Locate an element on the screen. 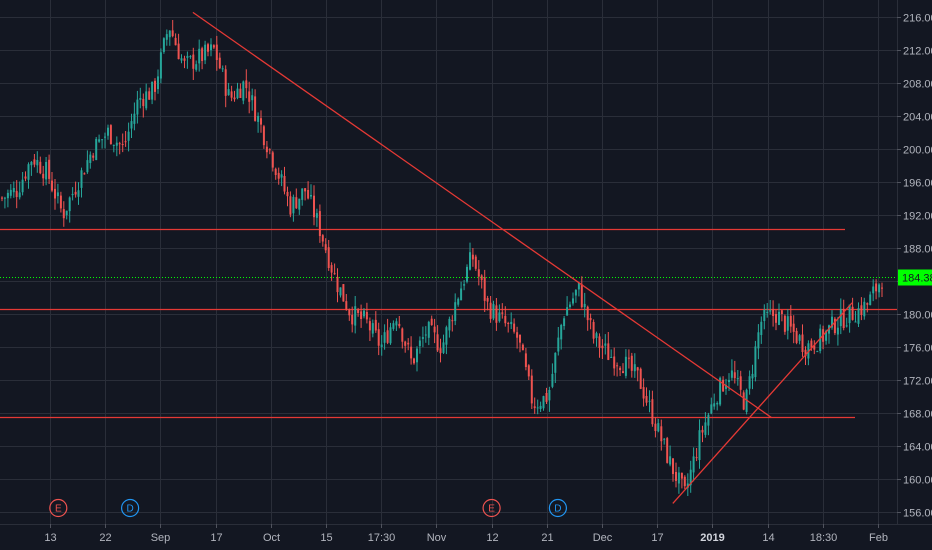 The width and height of the screenshot is (932, 550). x-tick-label: Nov is located at coordinates (437, 538).